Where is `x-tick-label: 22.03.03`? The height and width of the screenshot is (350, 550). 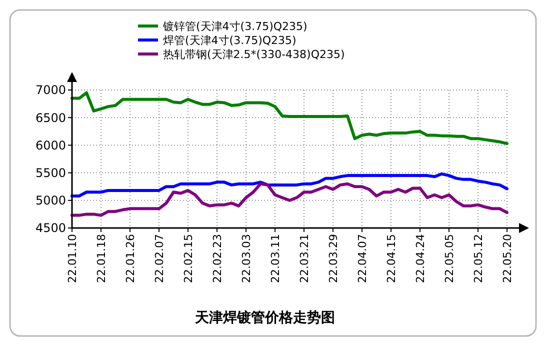 x-tick-label: 22.03.03 is located at coordinates (246, 258).